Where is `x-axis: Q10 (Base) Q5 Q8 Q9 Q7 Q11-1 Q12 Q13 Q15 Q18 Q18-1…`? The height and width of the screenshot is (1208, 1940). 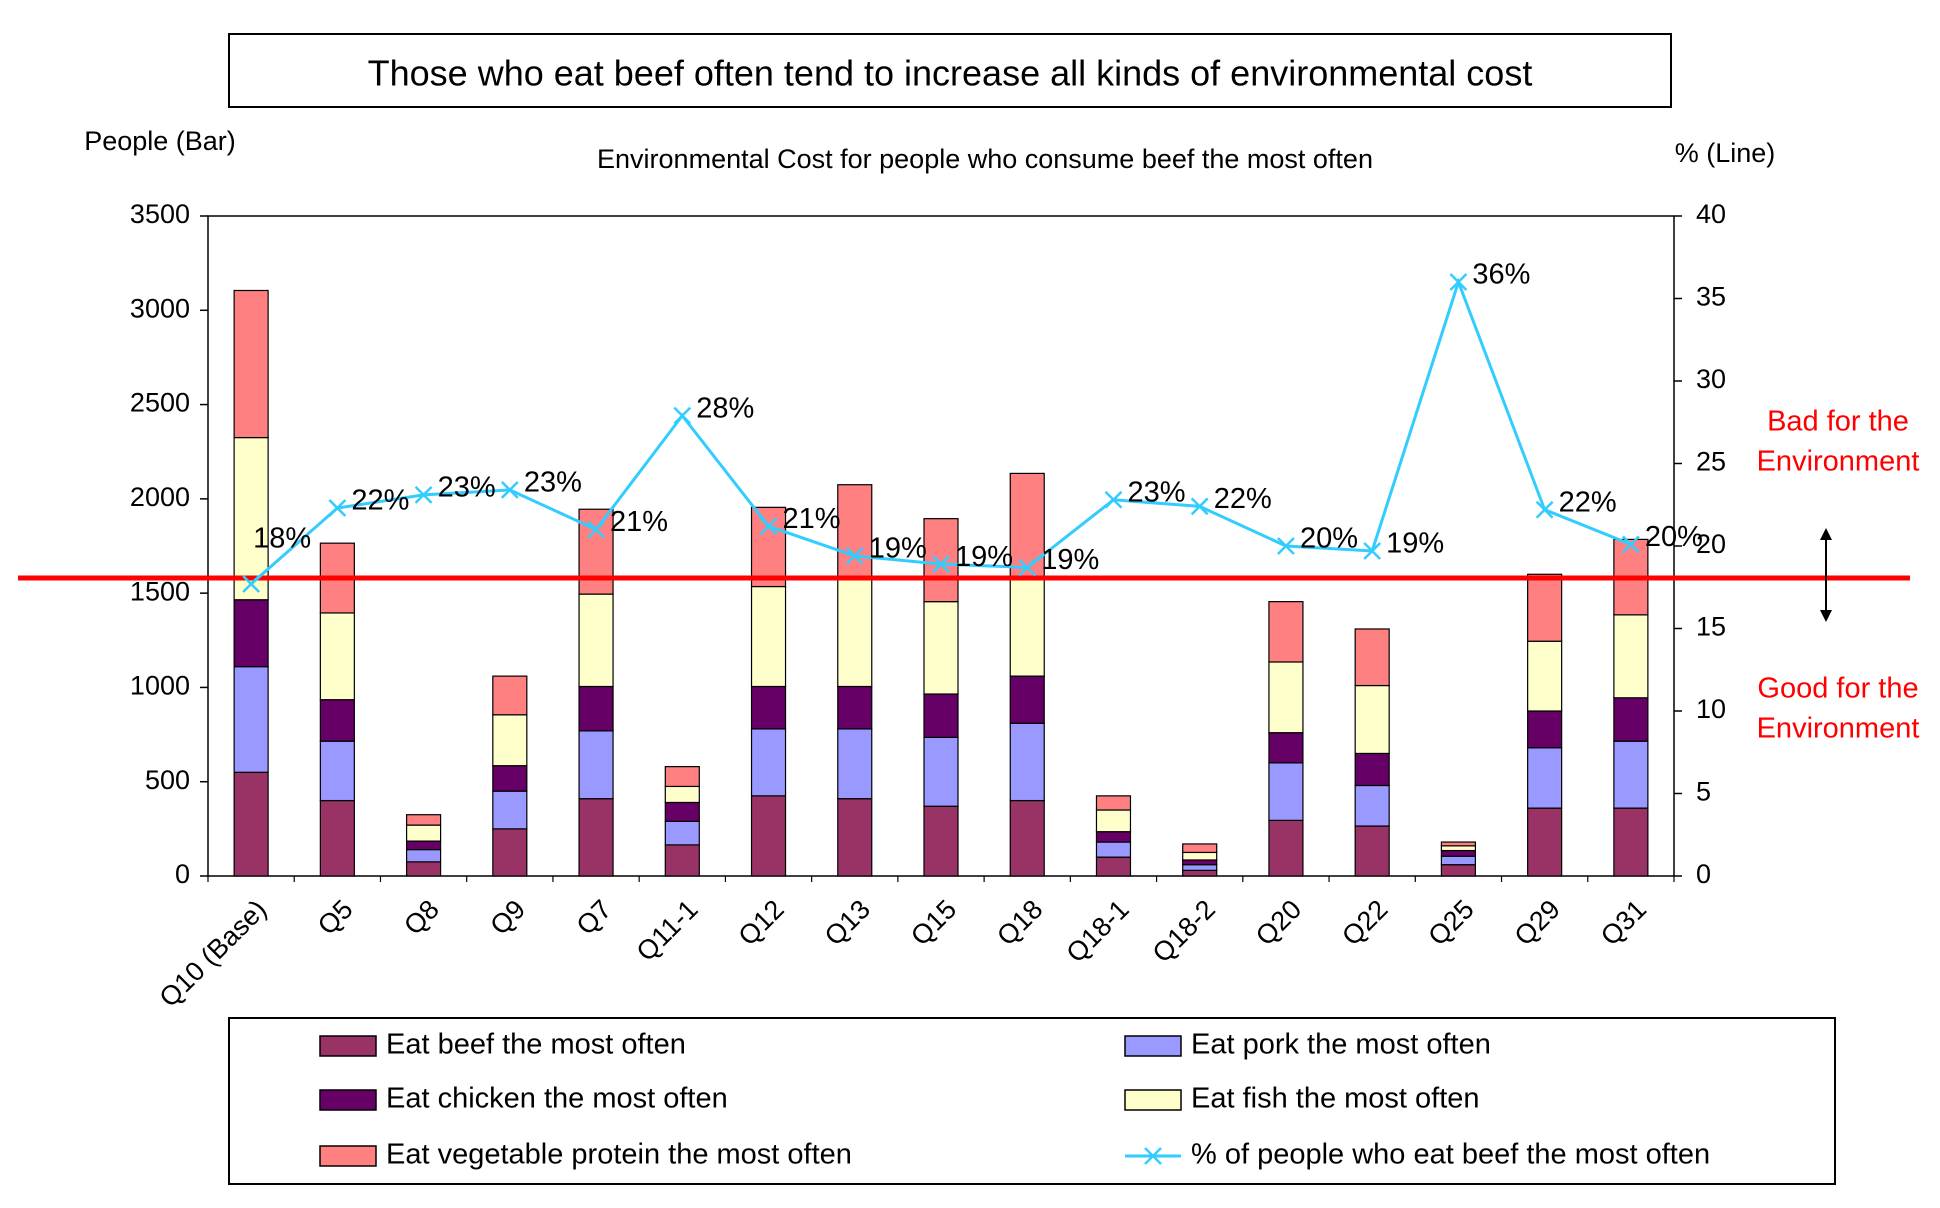
x-axis: Q10 (Base) Q5 Q8 Q9 Q7 Q11-1 Q12 Q13 Q15 Q18 Q18-1… is located at coordinates (914, 944).